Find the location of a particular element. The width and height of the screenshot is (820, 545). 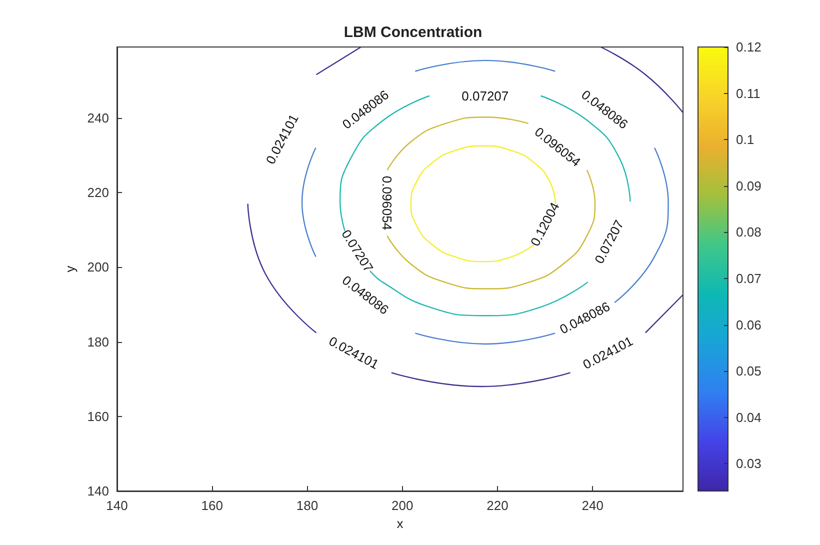

x-tick-label: 140 is located at coordinates (117, 505).